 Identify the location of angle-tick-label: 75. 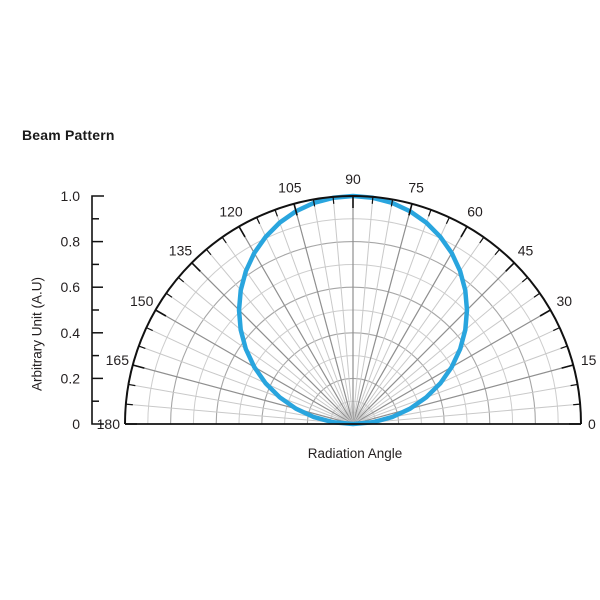
(416, 187).